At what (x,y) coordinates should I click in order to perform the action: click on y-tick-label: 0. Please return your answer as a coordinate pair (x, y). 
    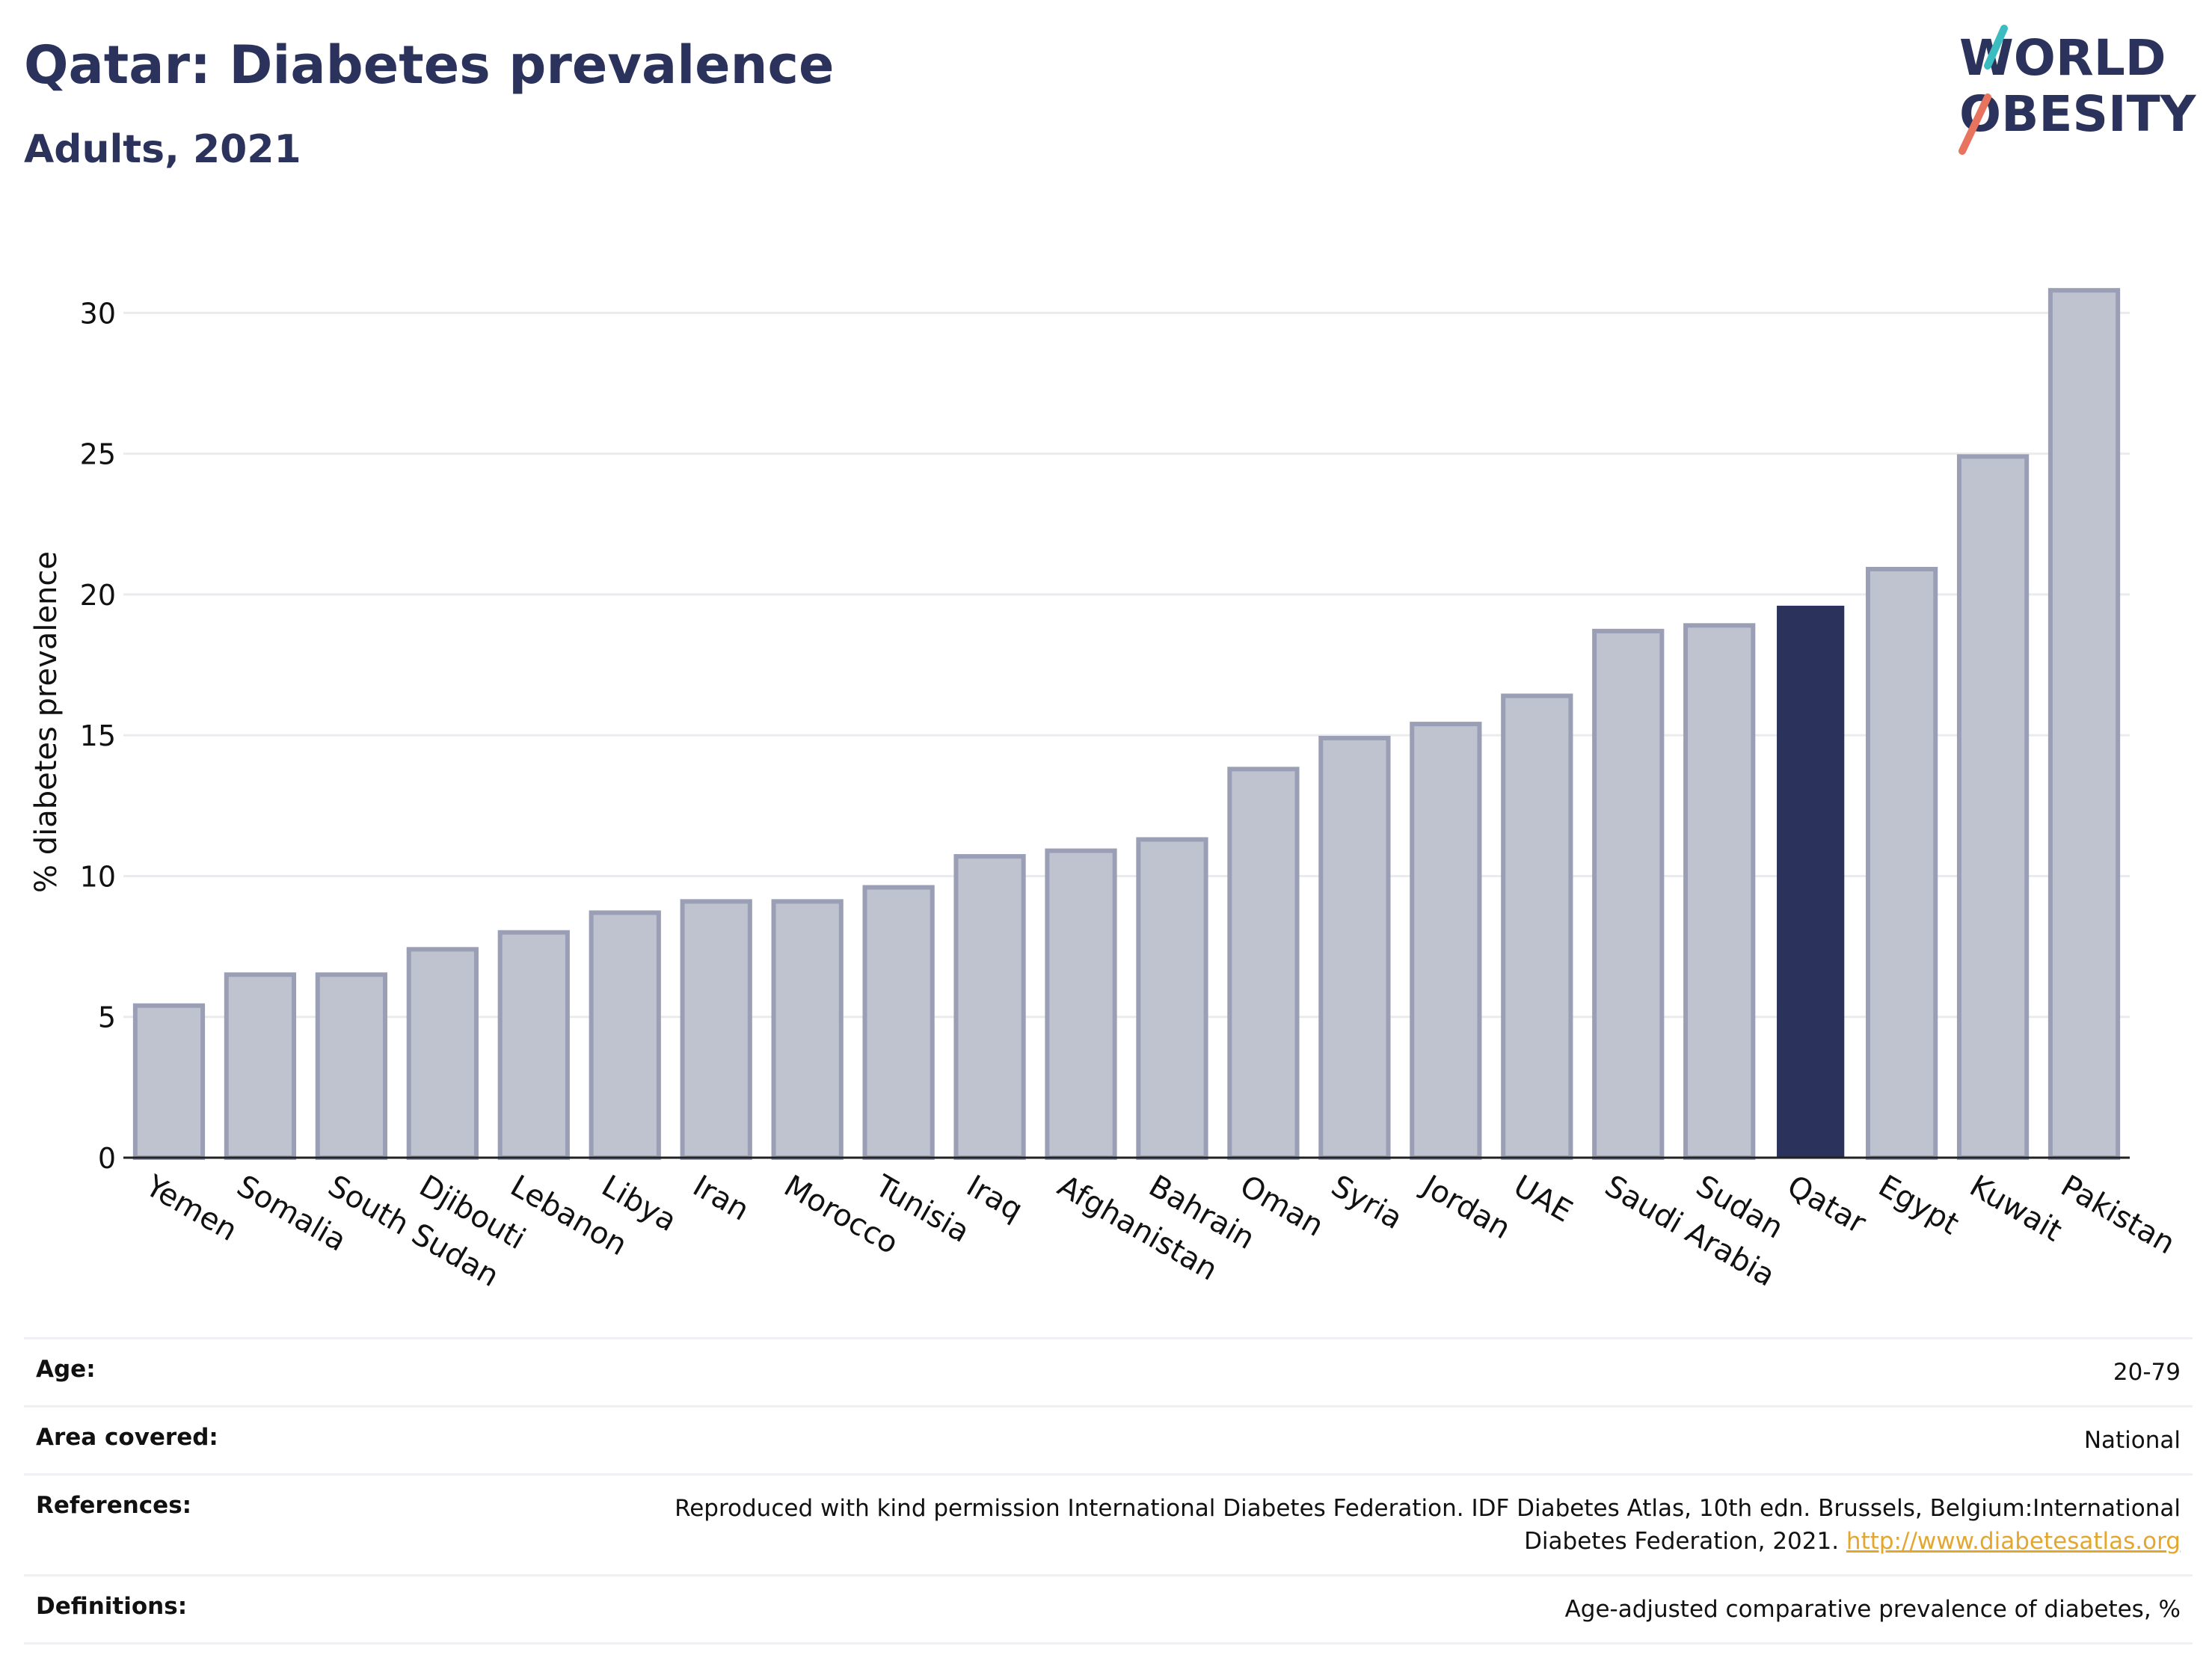
    Looking at the image, I should click on (107, 1158).